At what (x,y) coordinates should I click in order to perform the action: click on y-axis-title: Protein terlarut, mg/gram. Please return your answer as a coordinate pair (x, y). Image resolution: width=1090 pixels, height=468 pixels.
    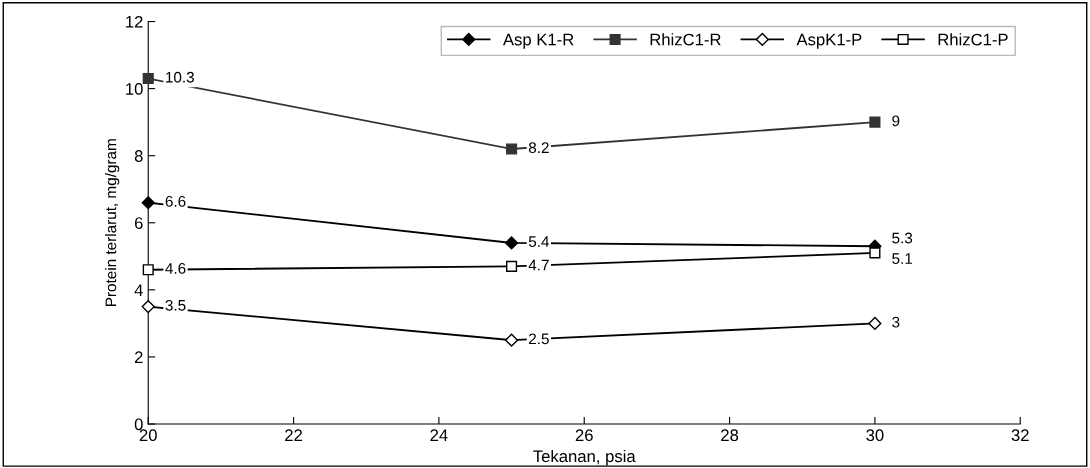
    Looking at the image, I should click on (112, 222).